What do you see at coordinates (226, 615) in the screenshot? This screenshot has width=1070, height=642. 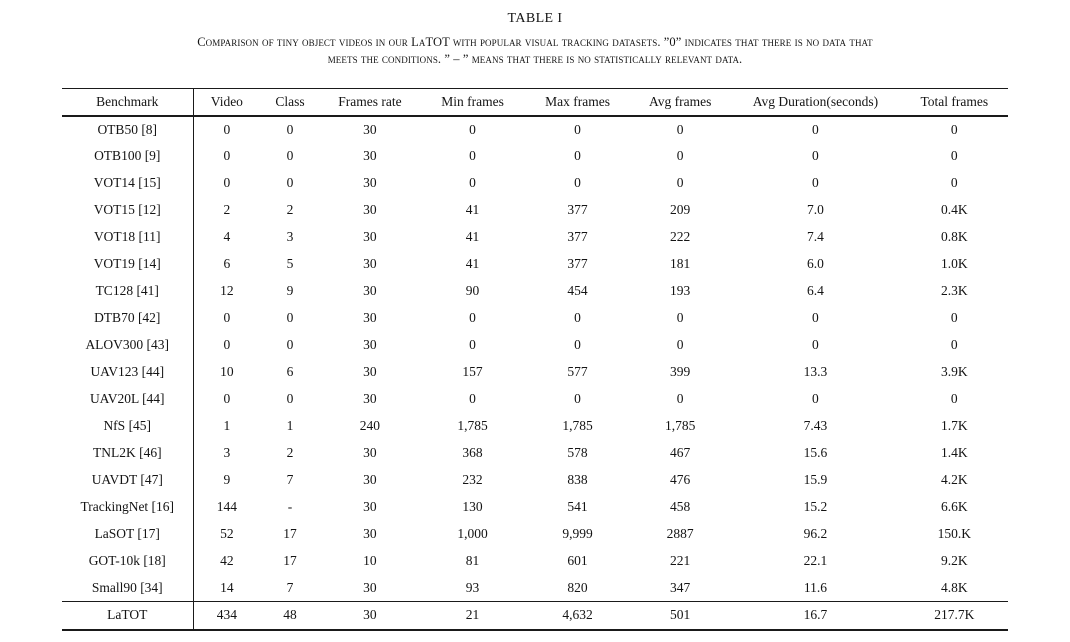 I see `table-cell: 434` at bounding box center [226, 615].